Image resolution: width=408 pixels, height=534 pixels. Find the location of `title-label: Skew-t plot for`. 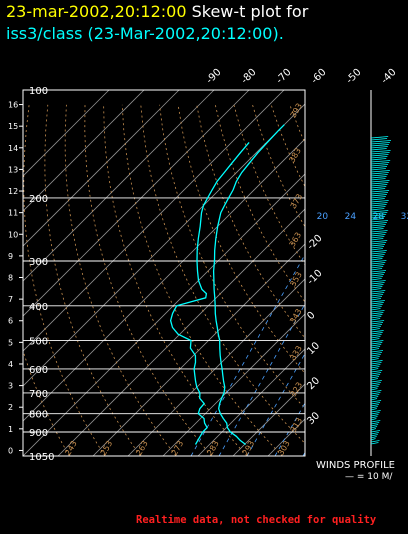

title-label: Skew-t plot for is located at coordinates (250, 11).